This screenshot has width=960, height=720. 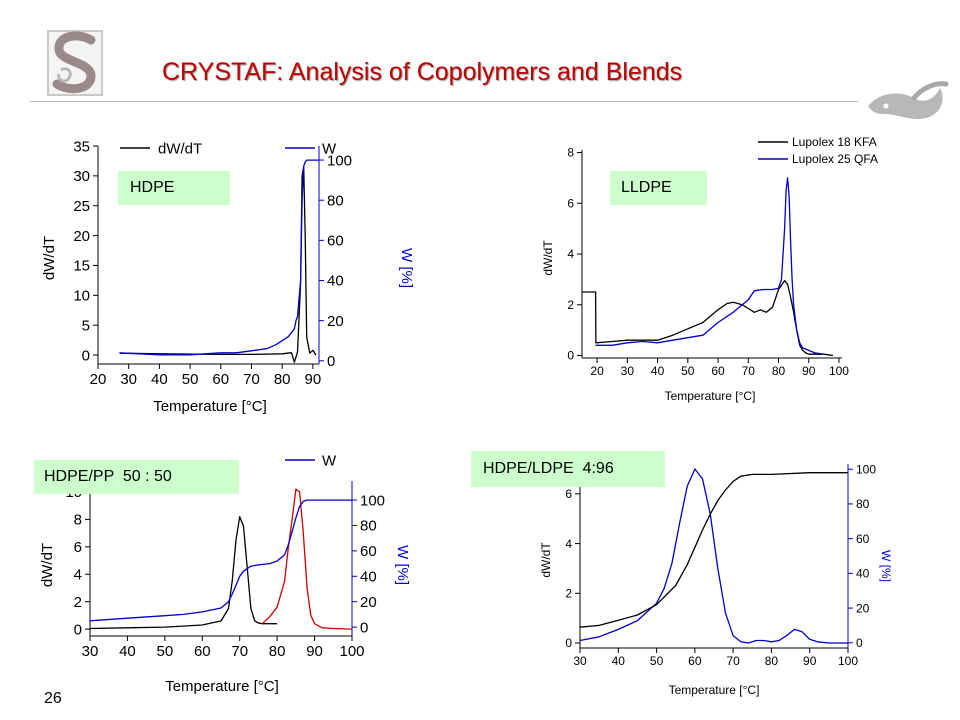 I want to click on y-tick-label: 15, so click(x=81, y=266).